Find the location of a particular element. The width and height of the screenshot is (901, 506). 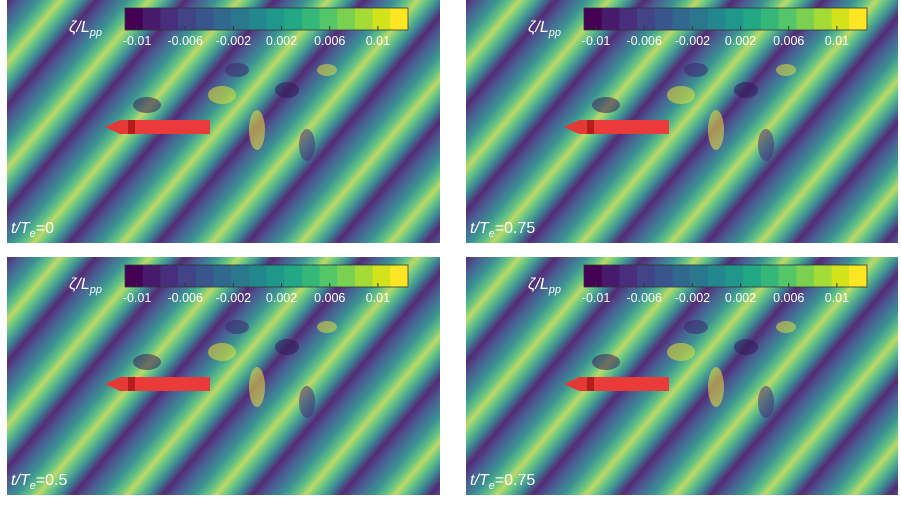

time-value: =0 is located at coordinates (45, 228).